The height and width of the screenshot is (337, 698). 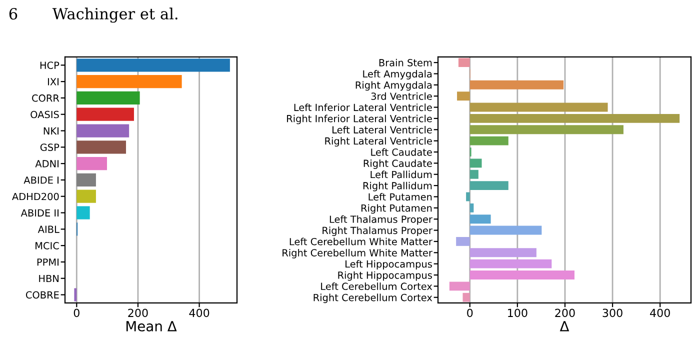 I want to click on y-tick-label: Left Putamen, so click(x=400, y=197).